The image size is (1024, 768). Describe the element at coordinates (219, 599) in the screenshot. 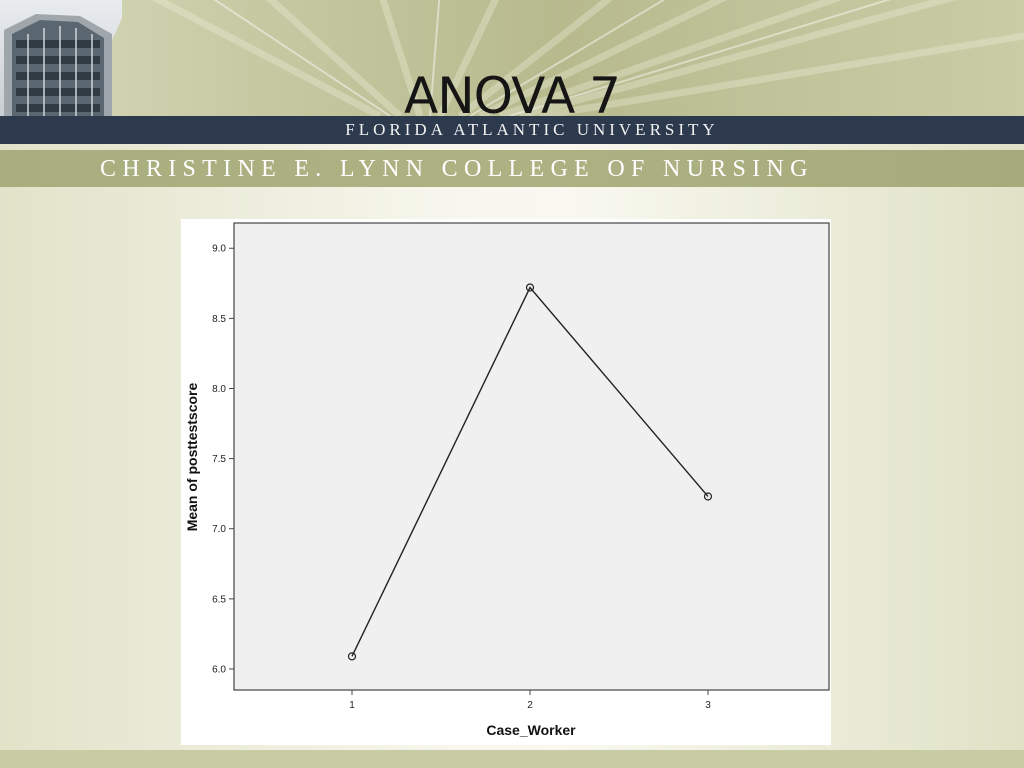

I see `y-tick-label: 6.5` at that location.